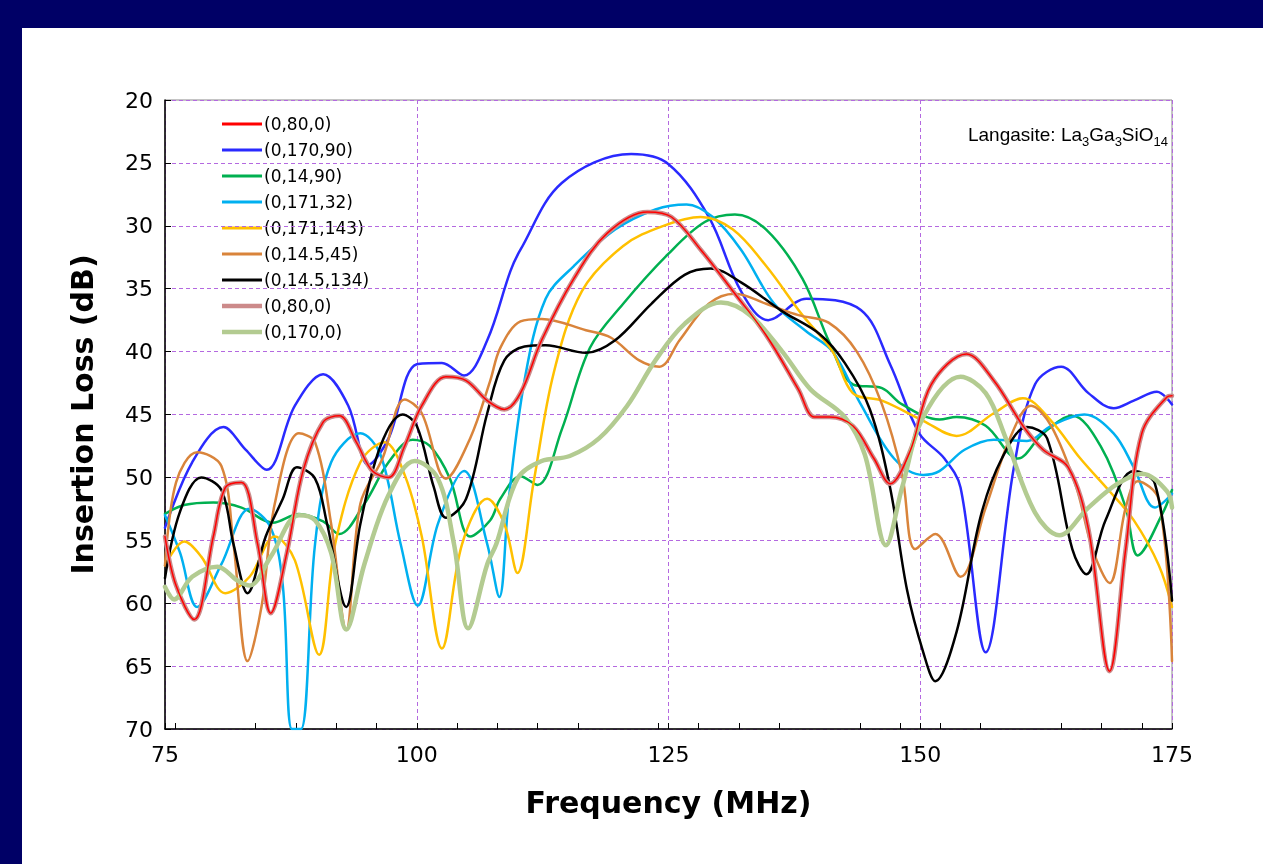 Image resolution: width=1263 pixels, height=864 pixels. Describe the element at coordinates (416, 754) in the screenshot. I see `x-tick-label: 100` at that location.